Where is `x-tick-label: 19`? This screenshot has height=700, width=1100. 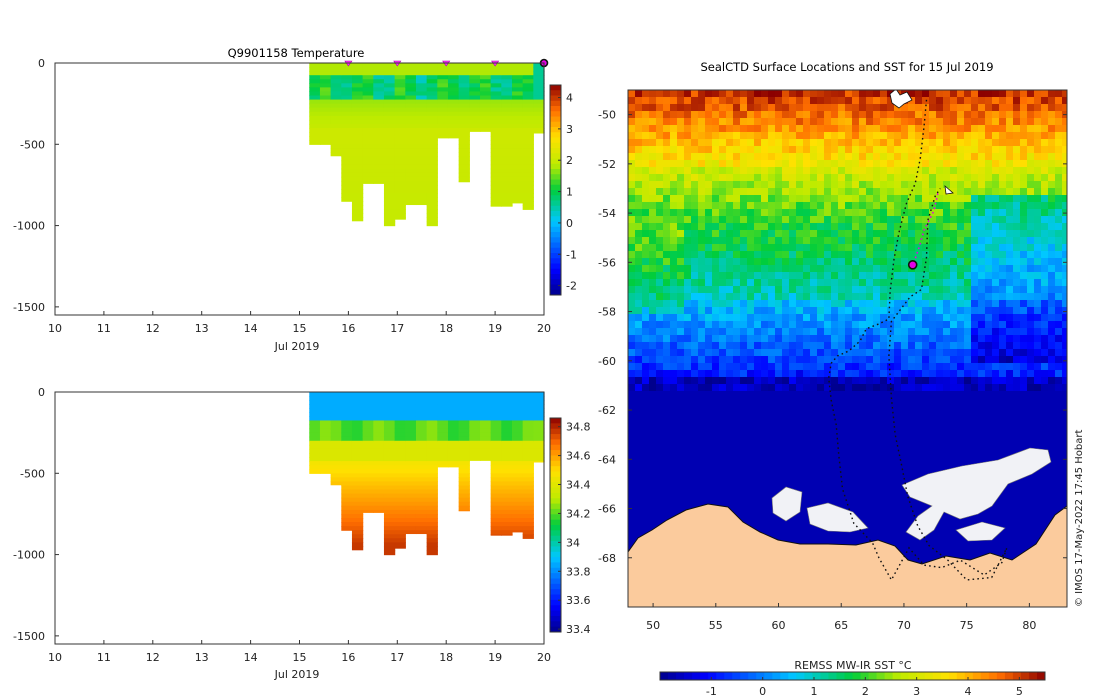
x-tick-label: 19 is located at coordinates (495, 657).